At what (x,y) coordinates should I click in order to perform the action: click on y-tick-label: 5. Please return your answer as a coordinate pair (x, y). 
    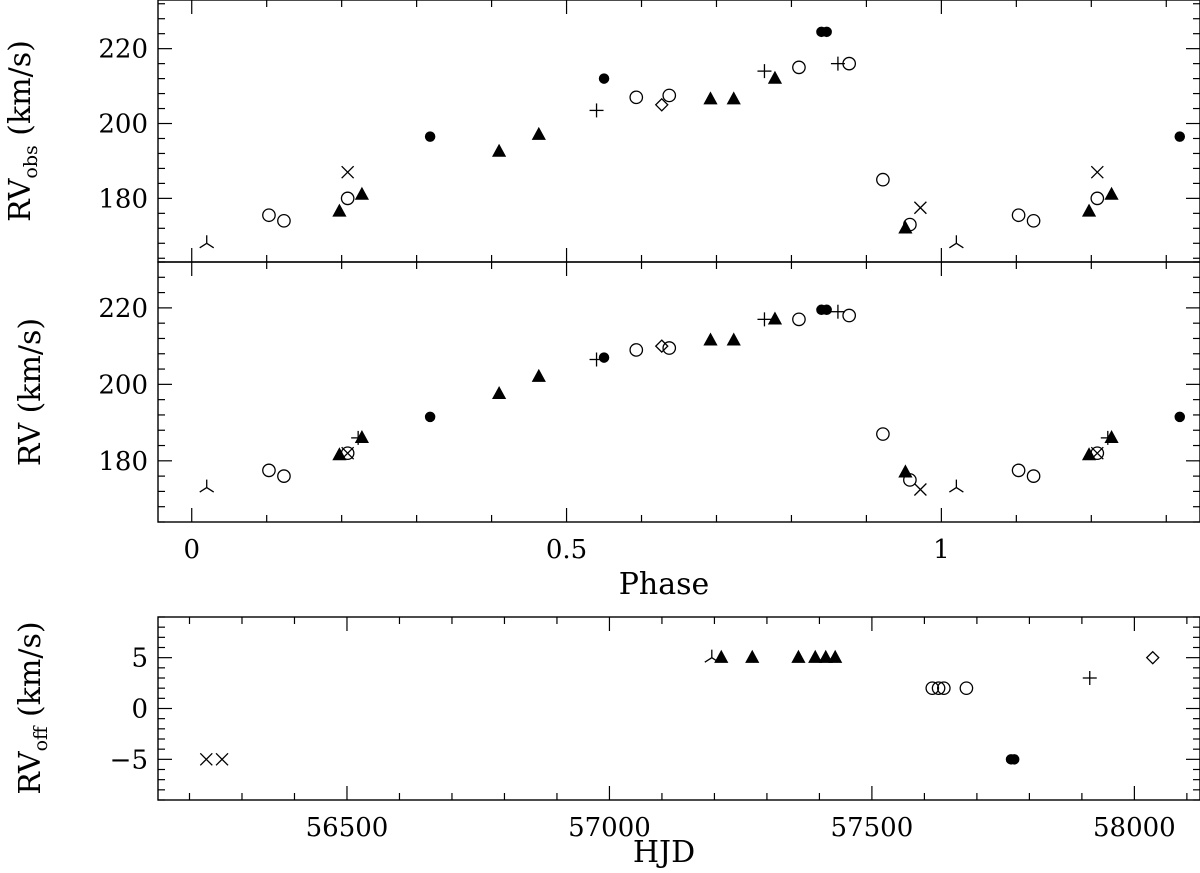
    Looking at the image, I should click on (139, 659).